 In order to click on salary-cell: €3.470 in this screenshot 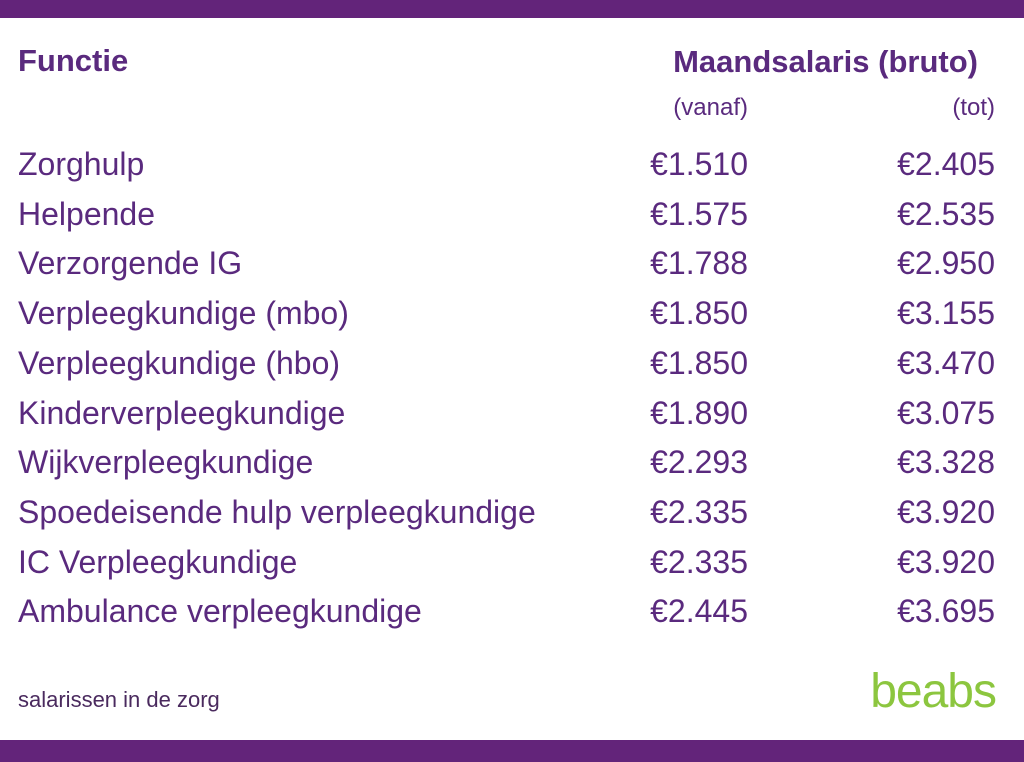, I will do `click(946, 362)`.